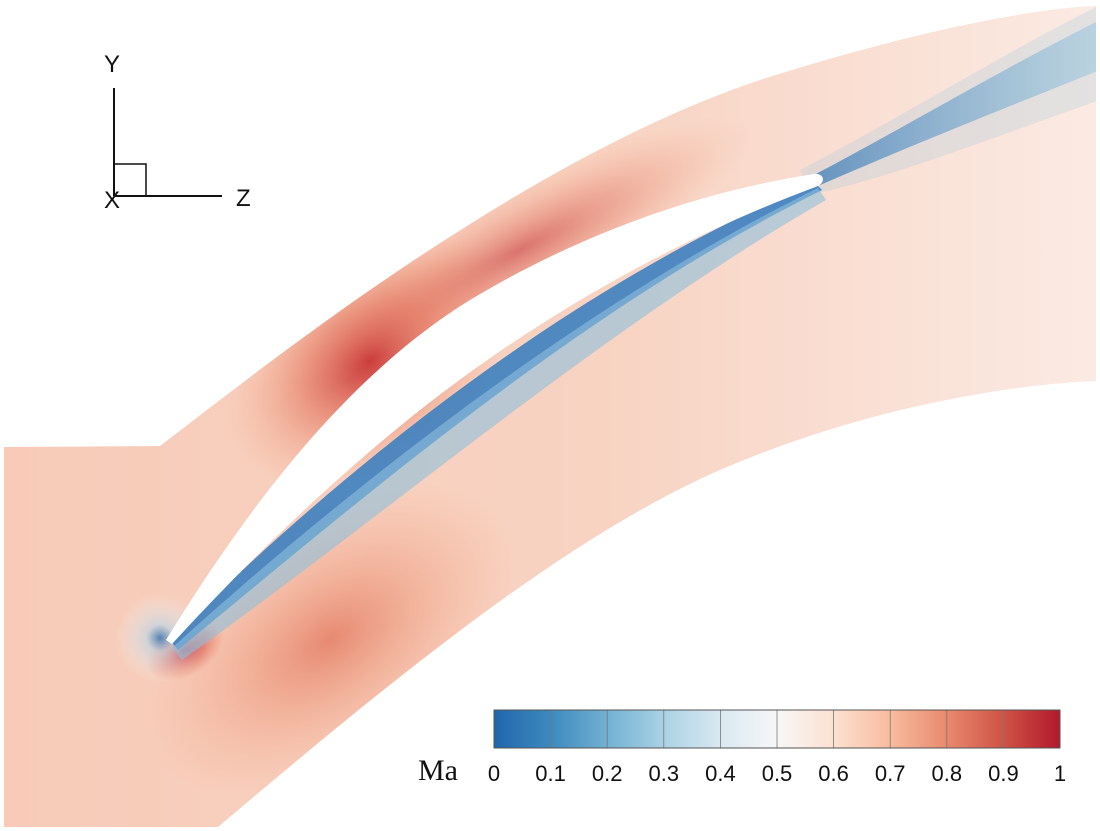 This screenshot has width=1100, height=831. Describe the element at coordinates (438, 770) in the screenshot. I see `colorbar-variable-label: Ma` at that location.